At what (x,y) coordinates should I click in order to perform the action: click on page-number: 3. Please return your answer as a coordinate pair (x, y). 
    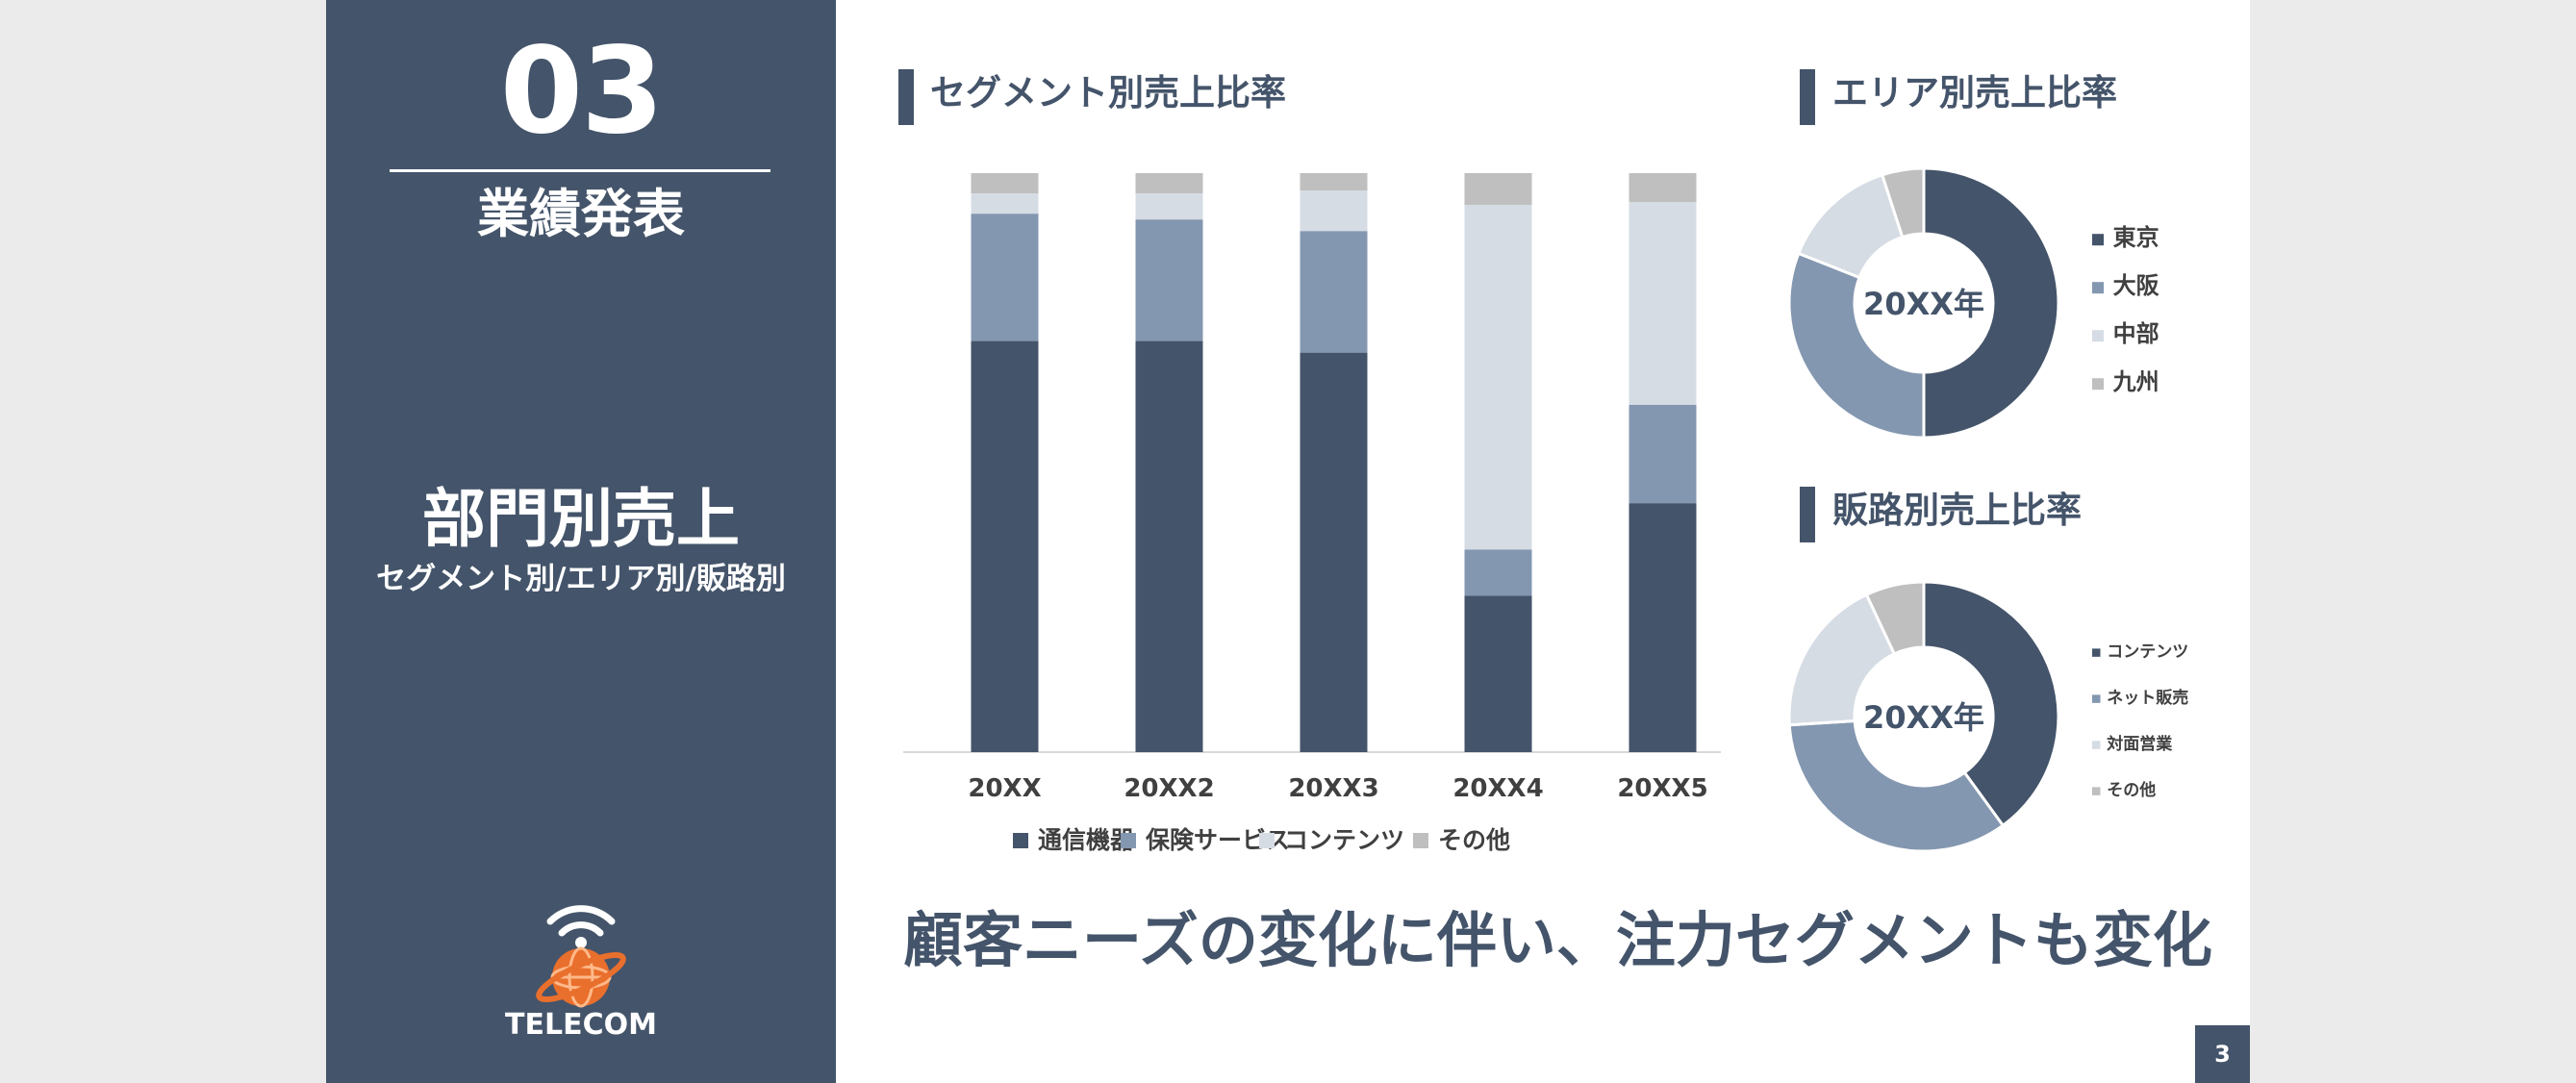
    Looking at the image, I should click on (2222, 1054).